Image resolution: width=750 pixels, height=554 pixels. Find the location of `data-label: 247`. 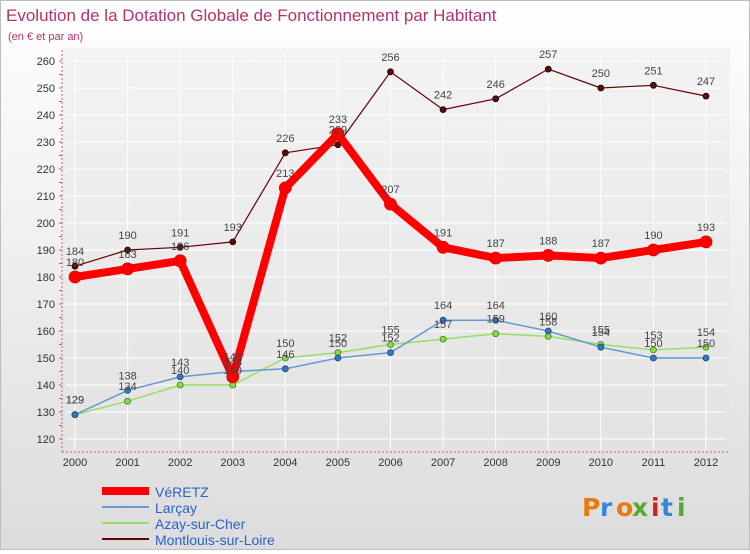

data-label: 247 is located at coordinates (706, 82).